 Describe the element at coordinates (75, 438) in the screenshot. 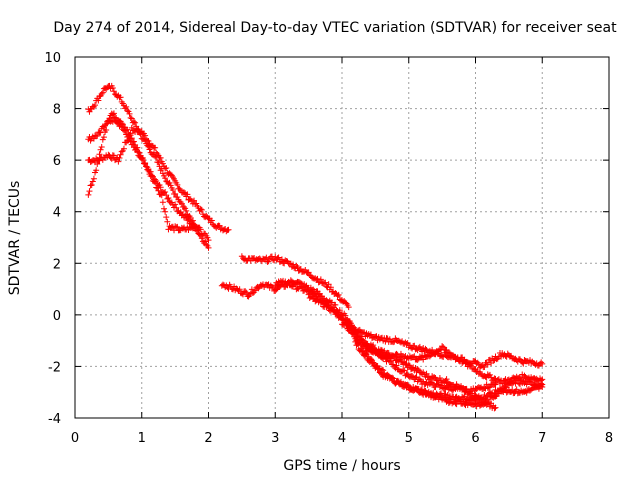

I see `x-tick-label: 0` at that location.